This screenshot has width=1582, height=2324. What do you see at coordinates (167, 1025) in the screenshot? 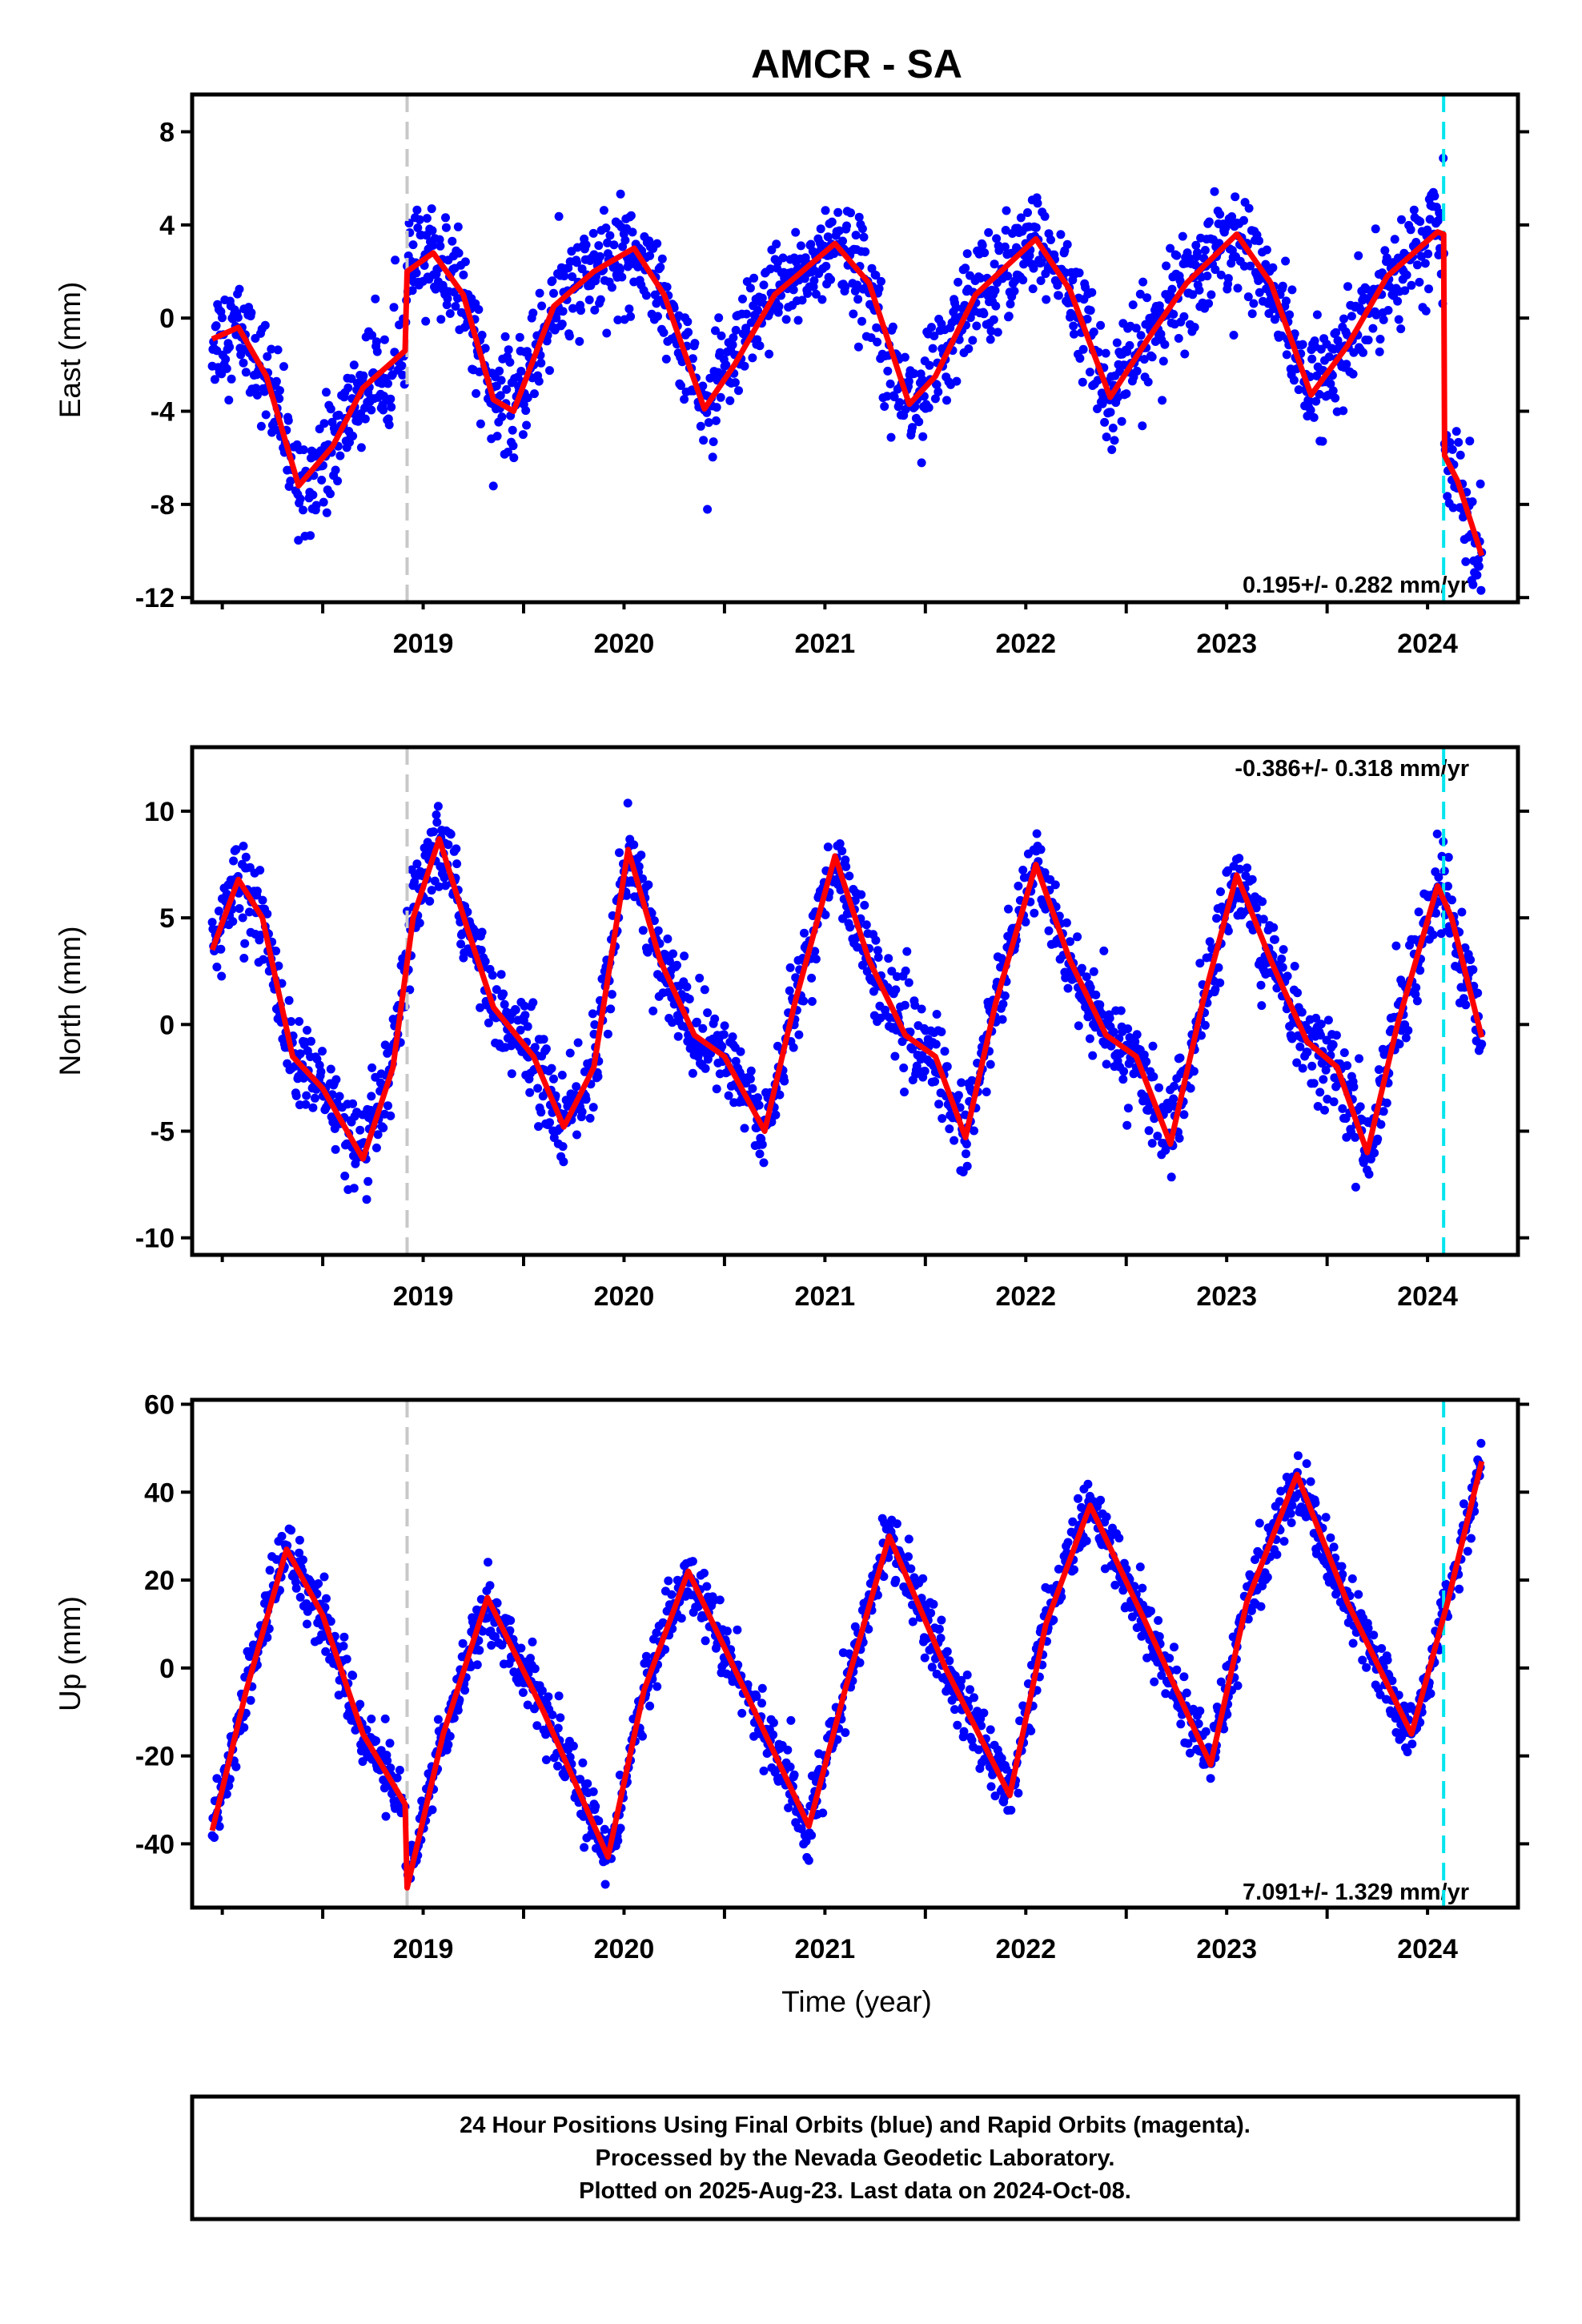
I see `north-y-tick-label: 0` at bounding box center [167, 1025].